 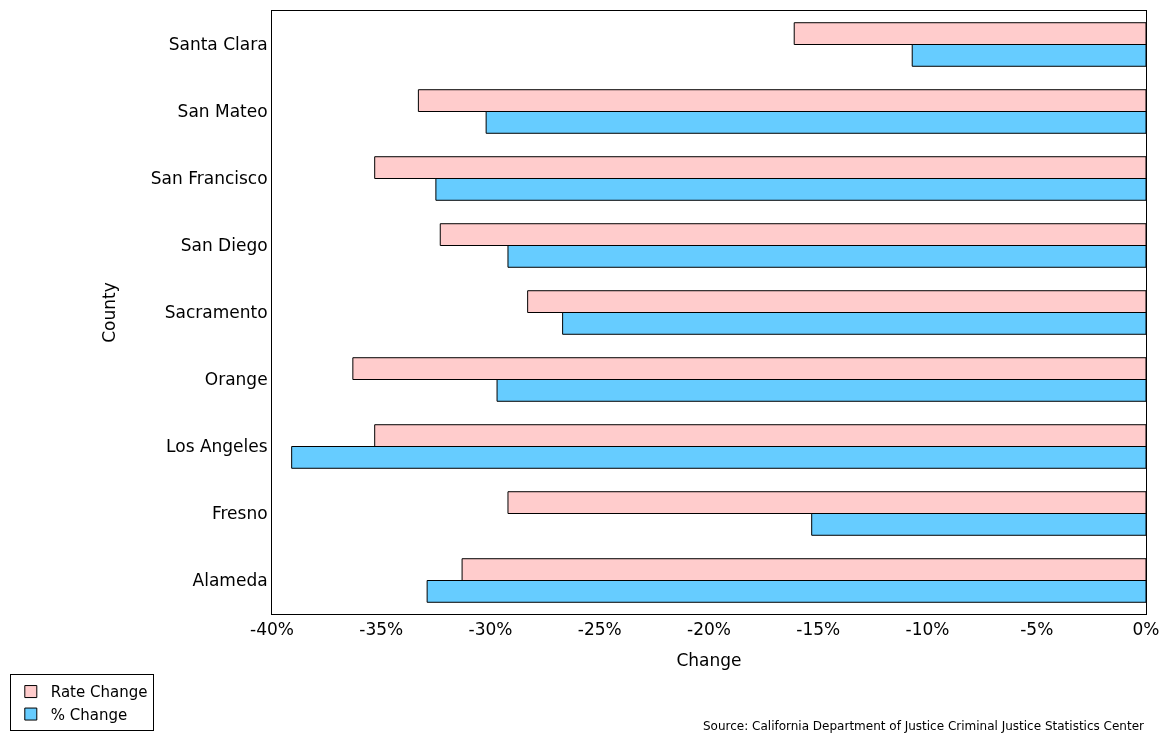 I want to click on legend-label: Rate Change, so click(x=99, y=692).